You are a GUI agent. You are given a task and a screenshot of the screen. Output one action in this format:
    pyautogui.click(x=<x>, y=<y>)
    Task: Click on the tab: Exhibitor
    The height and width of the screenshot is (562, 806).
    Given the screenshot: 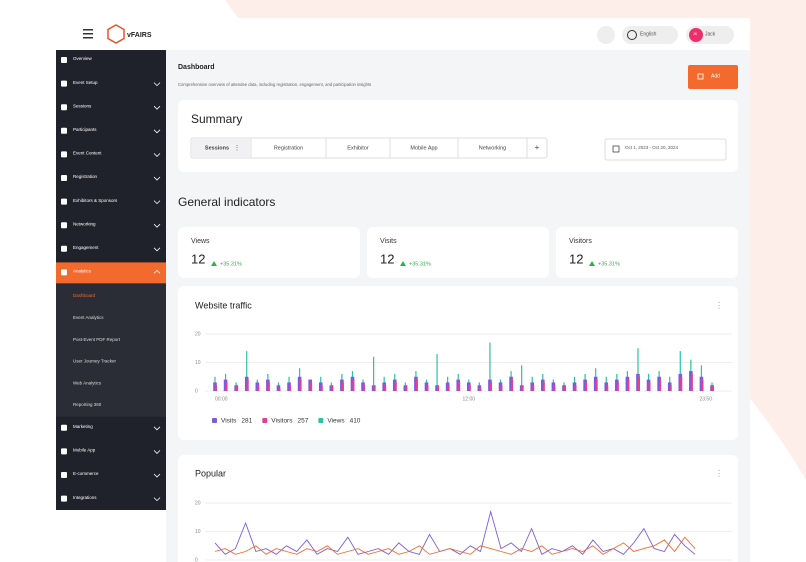 What is the action you would take?
    pyautogui.click(x=358, y=148)
    